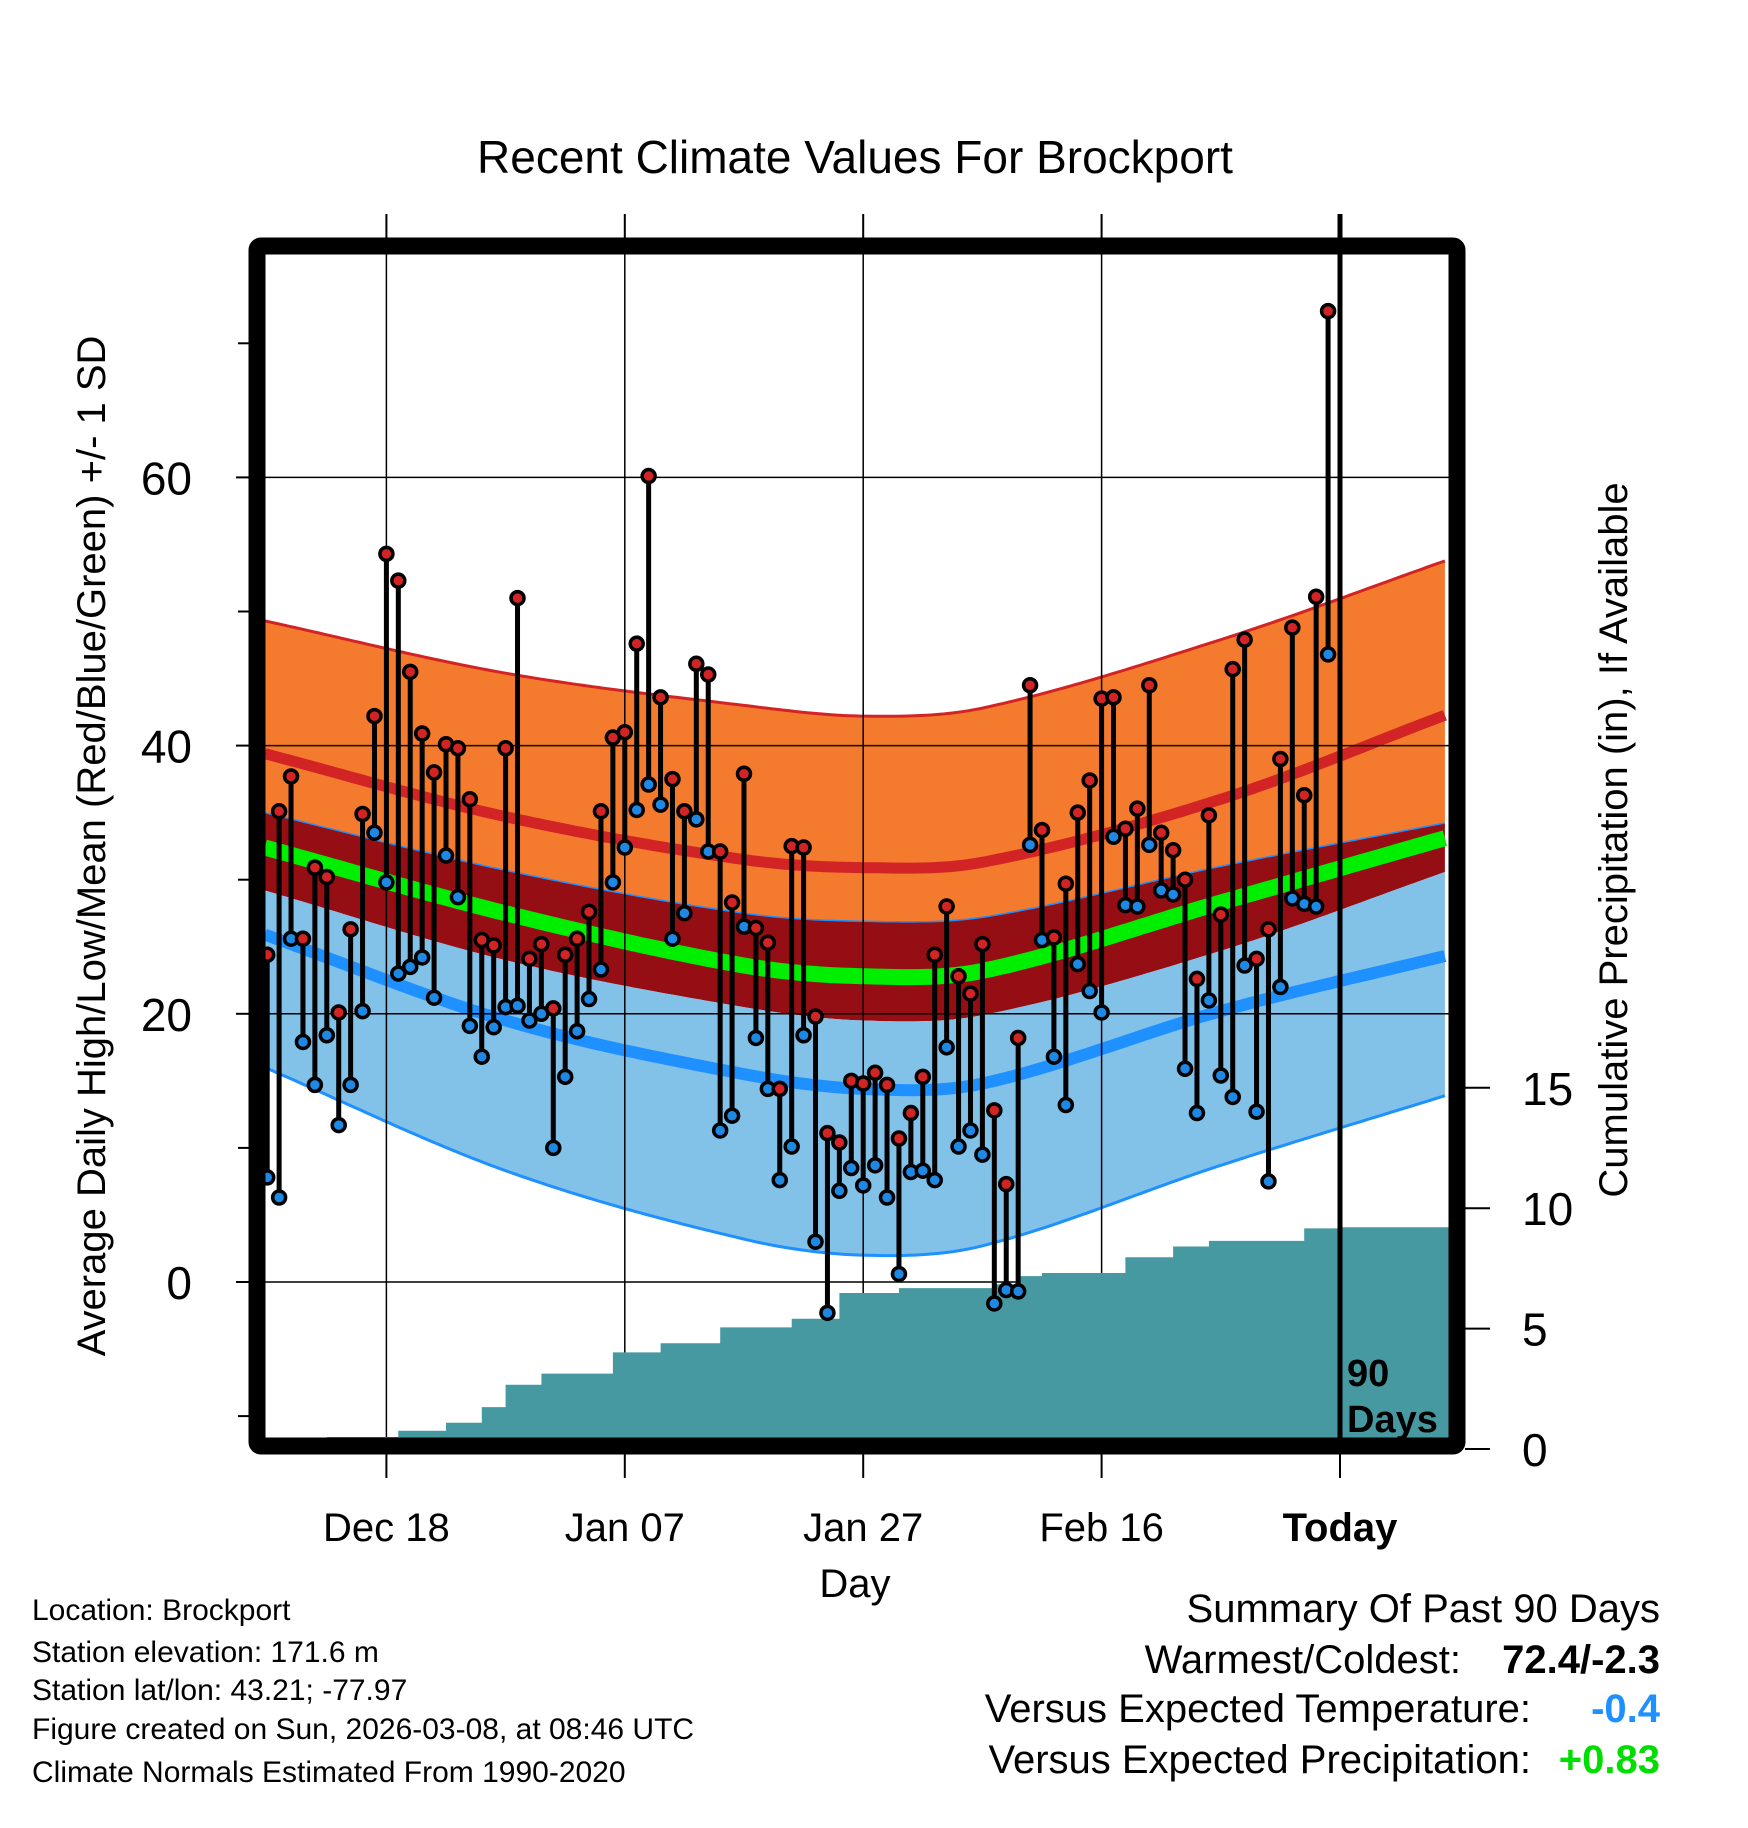 The height and width of the screenshot is (1828, 1748). Describe the element at coordinates (855, 638) in the screenshot. I see `high-plus-sd-line` at that location.